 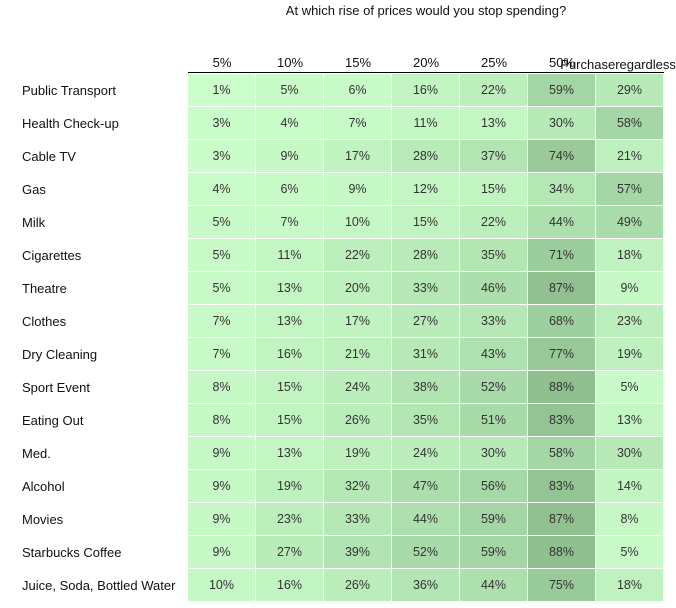 I want to click on heatmap-cell: 18%, so click(x=629, y=585).